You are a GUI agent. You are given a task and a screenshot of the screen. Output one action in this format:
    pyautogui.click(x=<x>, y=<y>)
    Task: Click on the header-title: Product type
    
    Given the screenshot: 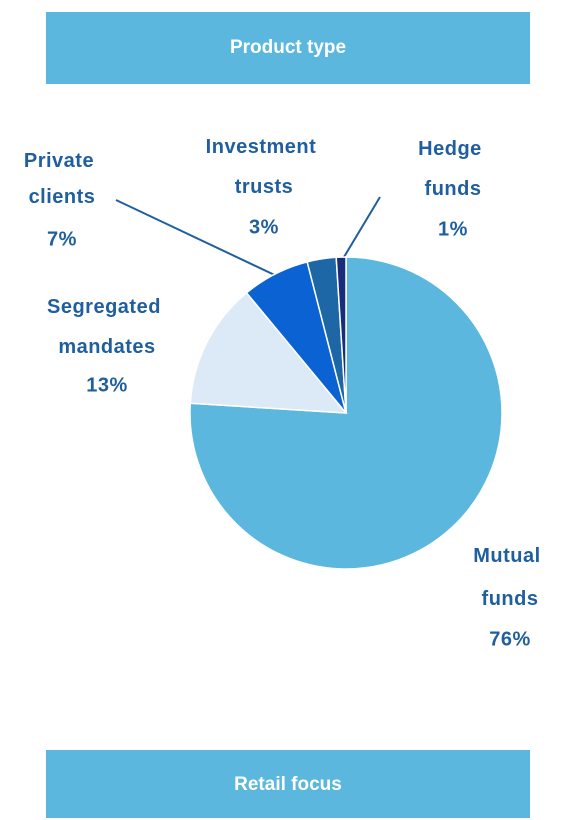 What is the action you would take?
    pyautogui.click(x=288, y=47)
    